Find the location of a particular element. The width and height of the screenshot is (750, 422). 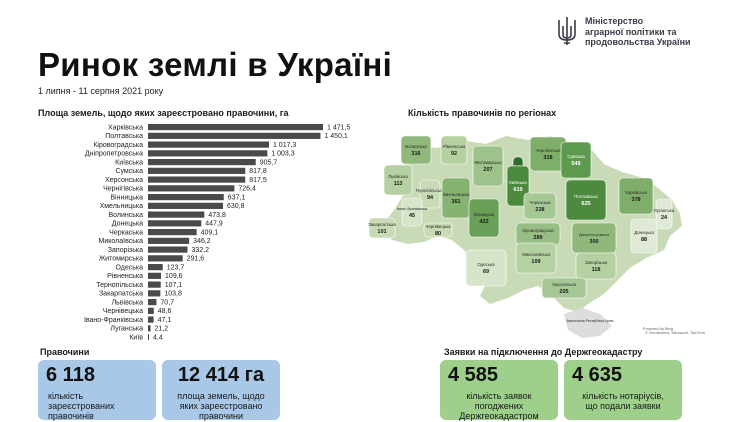

category-label: Черкаська is located at coordinates (126, 232).